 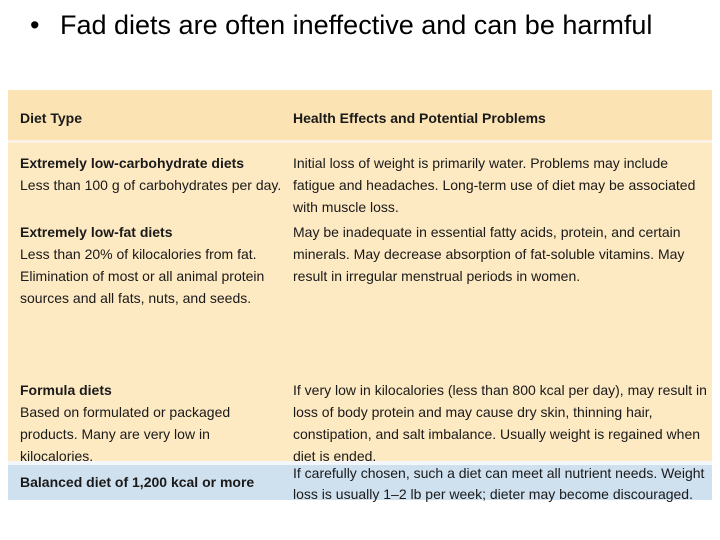 What do you see at coordinates (360, 141) in the screenshot?
I see `header-divider` at bounding box center [360, 141].